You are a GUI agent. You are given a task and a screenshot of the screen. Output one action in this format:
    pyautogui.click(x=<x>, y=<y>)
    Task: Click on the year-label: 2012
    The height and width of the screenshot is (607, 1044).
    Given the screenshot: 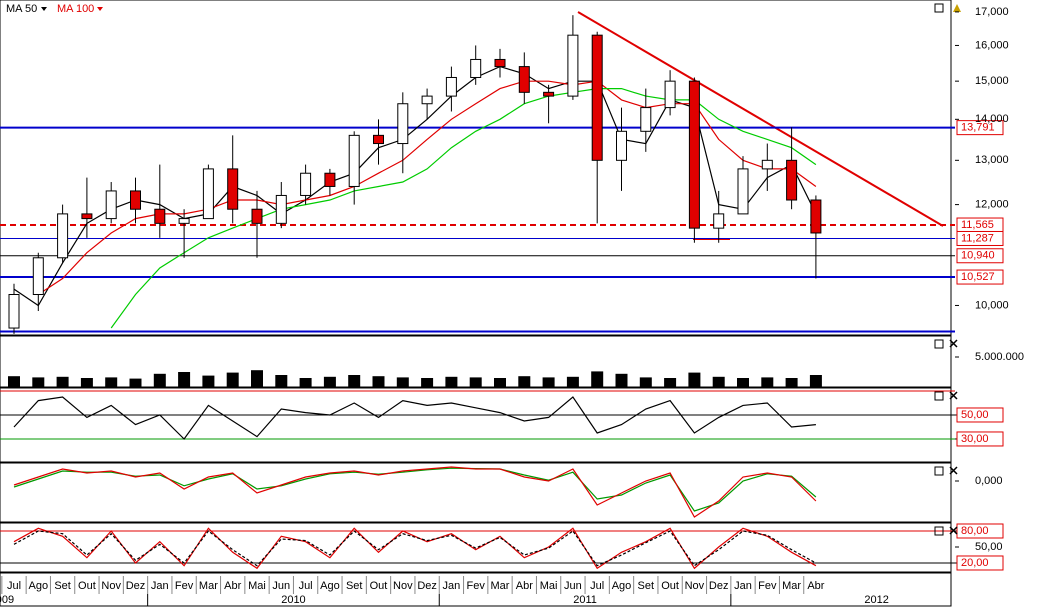 What is the action you would take?
    pyautogui.click(x=876, y=600)
    